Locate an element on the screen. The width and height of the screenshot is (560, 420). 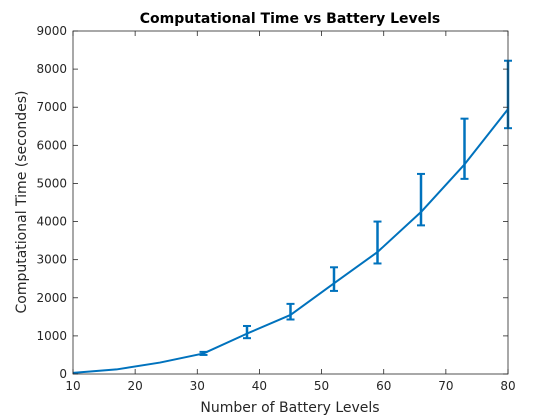
x-tick-label: 30 is located at coordinates (197, 386).